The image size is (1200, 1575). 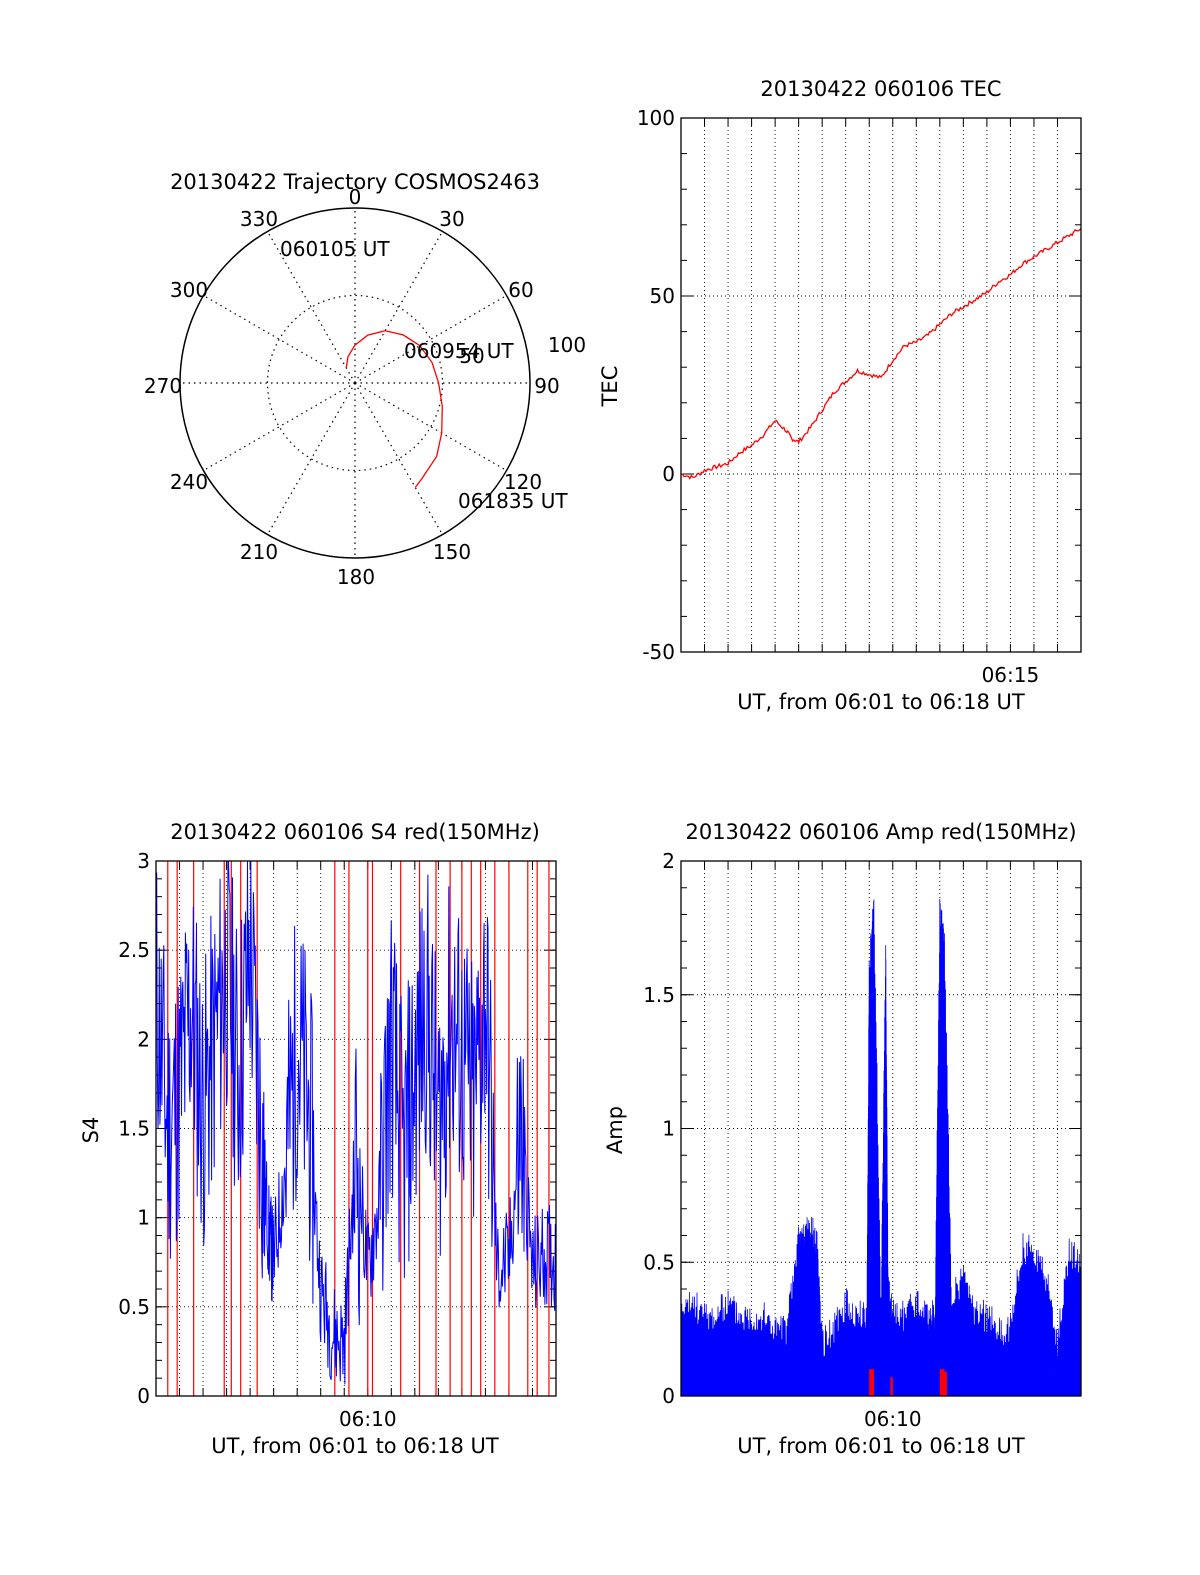 What do you see at coordinates (523, 482) in the screenshot?
I see `azimuth-label-120: 120` at bounding box center [523, 482].